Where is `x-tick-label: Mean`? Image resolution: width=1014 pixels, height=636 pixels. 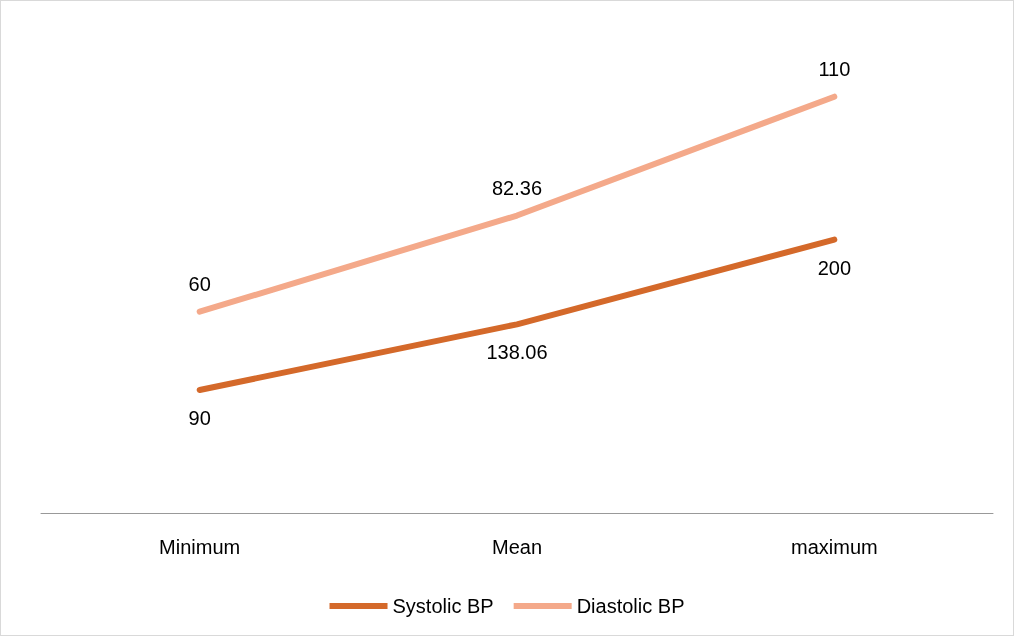 x-tick-label: Mean is located at coordinates (517, 547).